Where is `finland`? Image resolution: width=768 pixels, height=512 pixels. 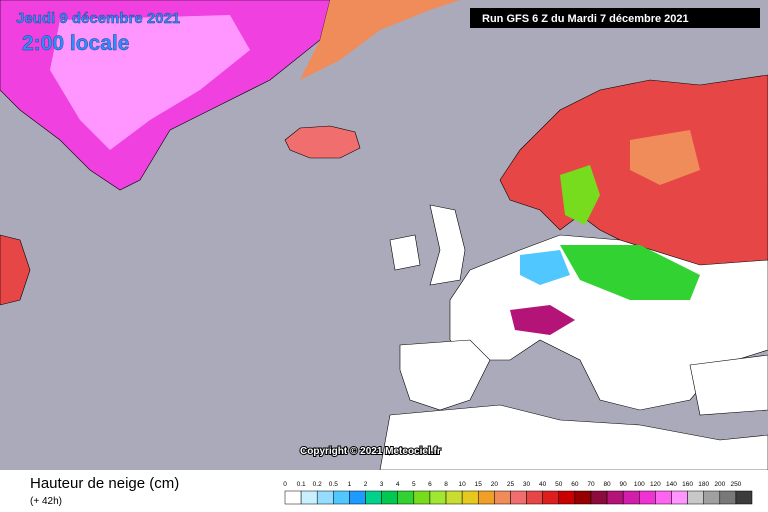
finland is located at coordinates (665, 157).